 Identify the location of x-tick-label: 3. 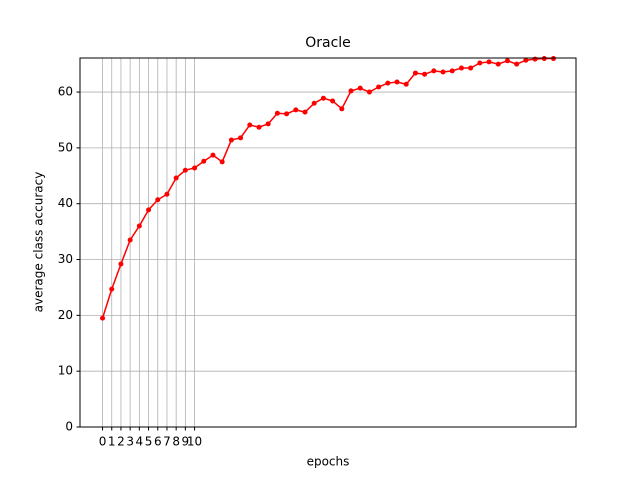
(130, 442).